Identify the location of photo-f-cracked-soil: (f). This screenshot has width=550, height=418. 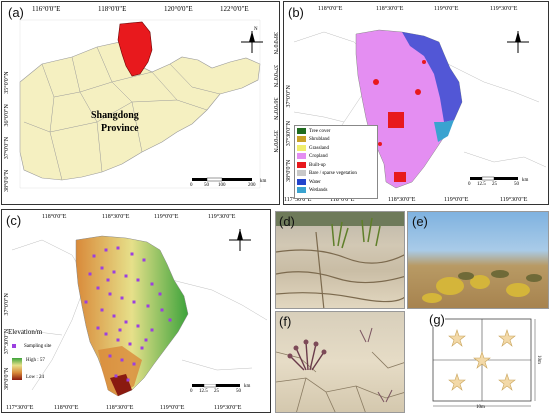
(340, 362).